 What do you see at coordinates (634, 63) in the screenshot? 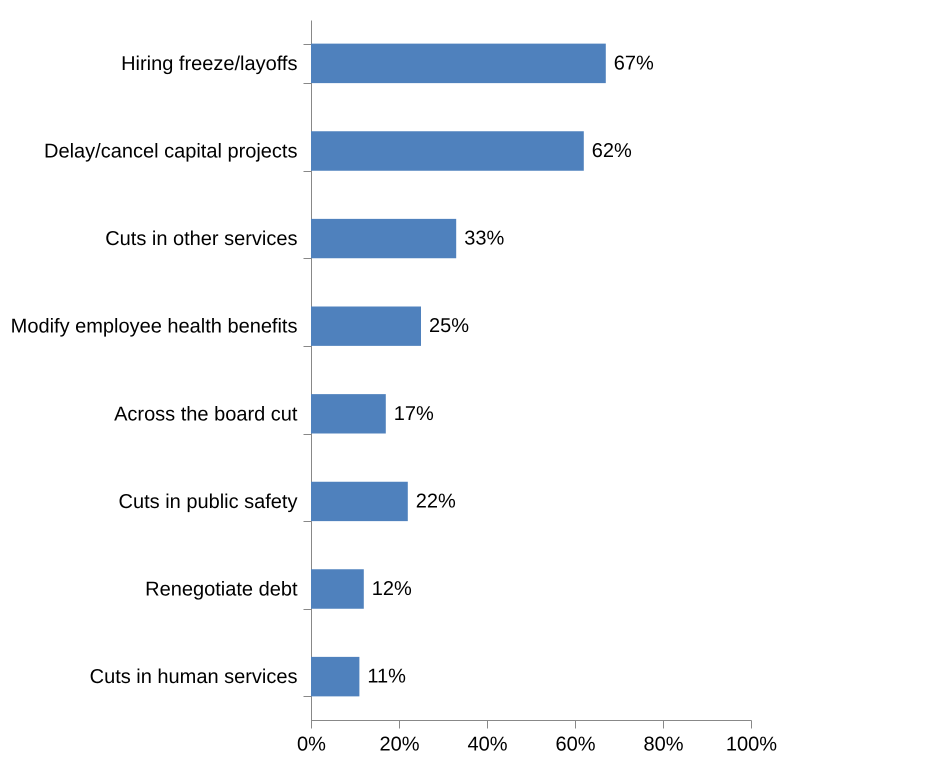
I see `data-label: 67%` at bounding box center [634, 63].